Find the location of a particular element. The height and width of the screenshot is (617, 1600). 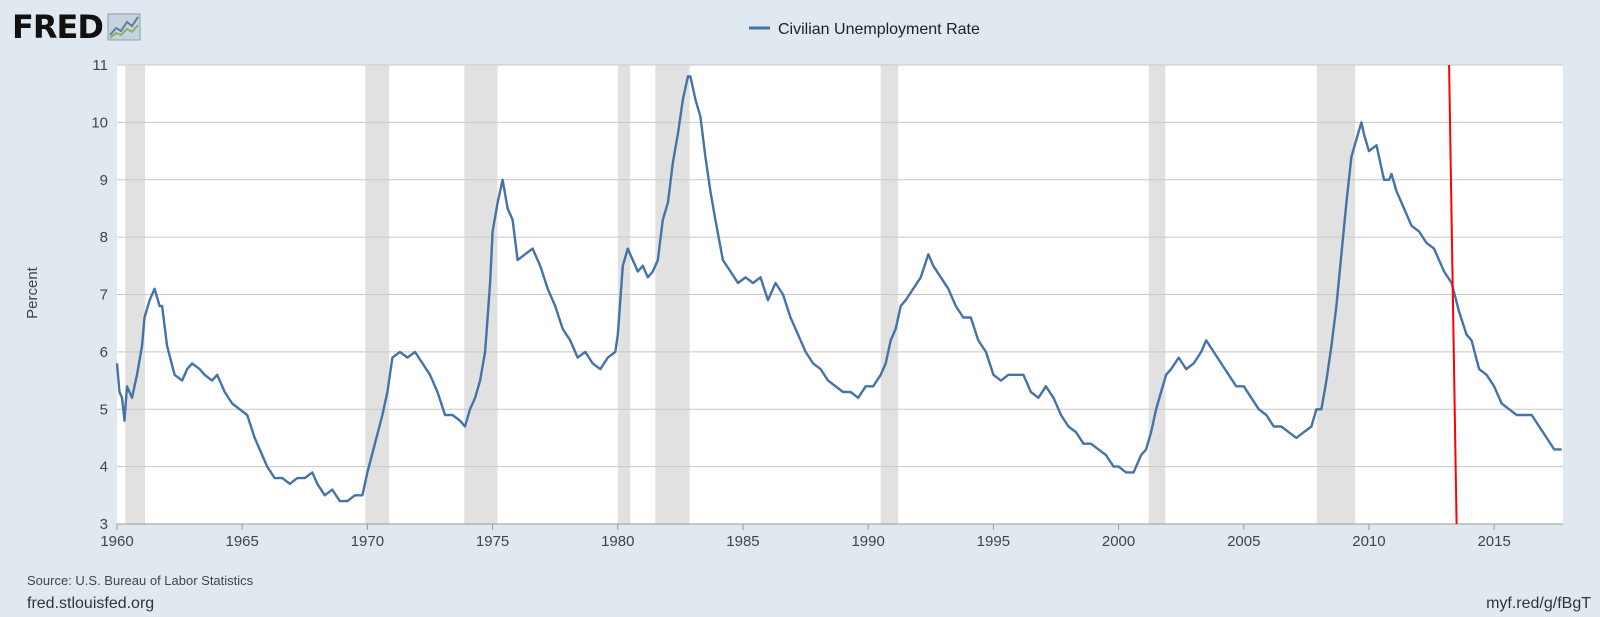

y-tick-label-4: 4 is located at coordinates (104, 467).